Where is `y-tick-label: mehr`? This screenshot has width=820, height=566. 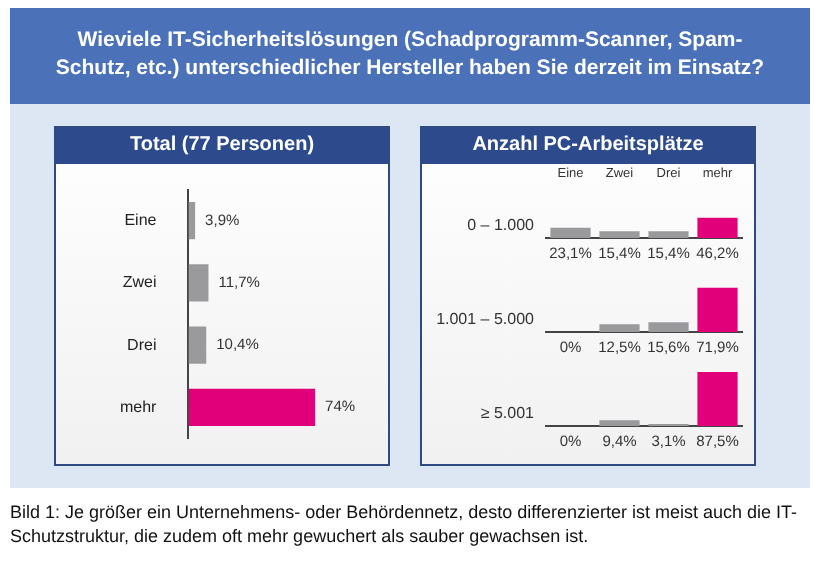
y-tick-label: mehr is located at coordinates (138, 406).